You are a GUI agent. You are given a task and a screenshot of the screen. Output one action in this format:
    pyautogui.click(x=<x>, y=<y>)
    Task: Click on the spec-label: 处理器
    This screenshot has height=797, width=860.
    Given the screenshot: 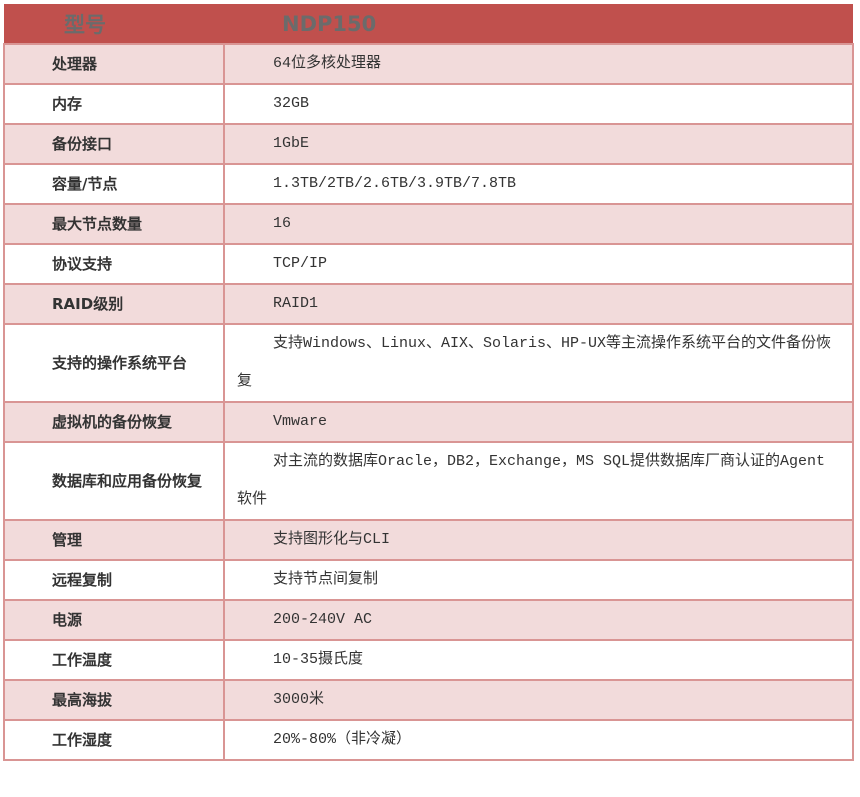 What is the action you would take?
    pyautogui.click(x=114, y=64)
    